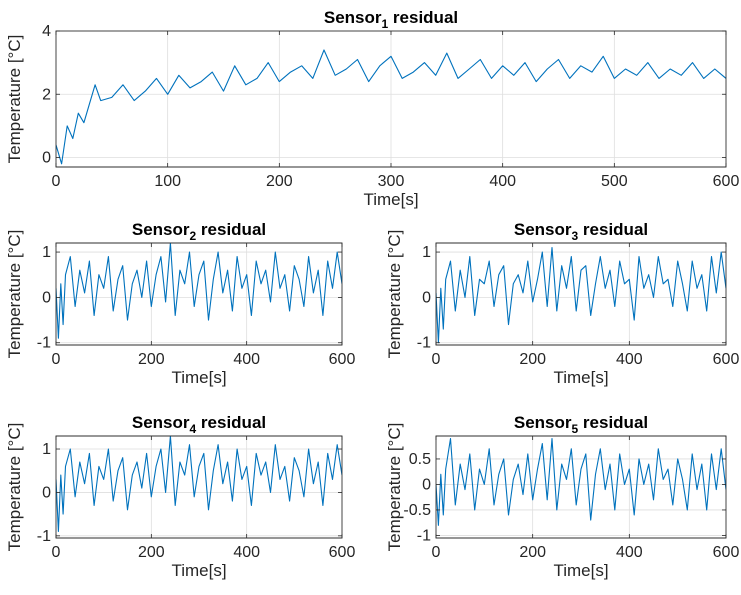 This screenshot has height=595, width=741. I want to click on x-tick-label-s1-4: 400, so click(502, 181).